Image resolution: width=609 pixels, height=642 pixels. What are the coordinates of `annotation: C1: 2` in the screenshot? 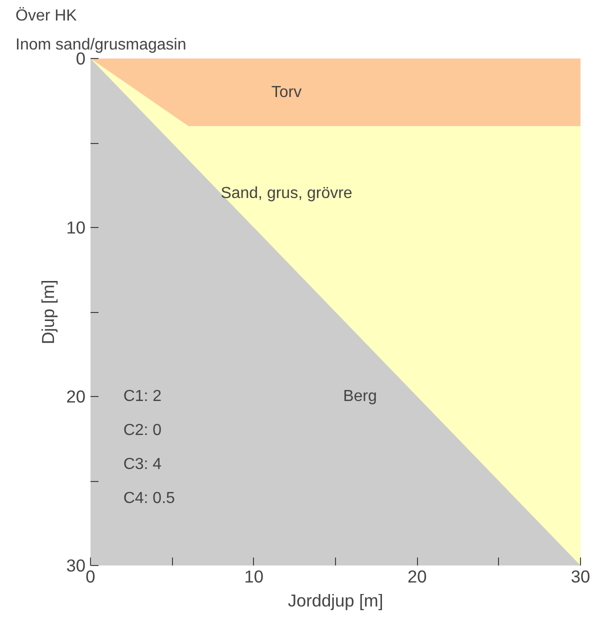 It's located at (142, 397).